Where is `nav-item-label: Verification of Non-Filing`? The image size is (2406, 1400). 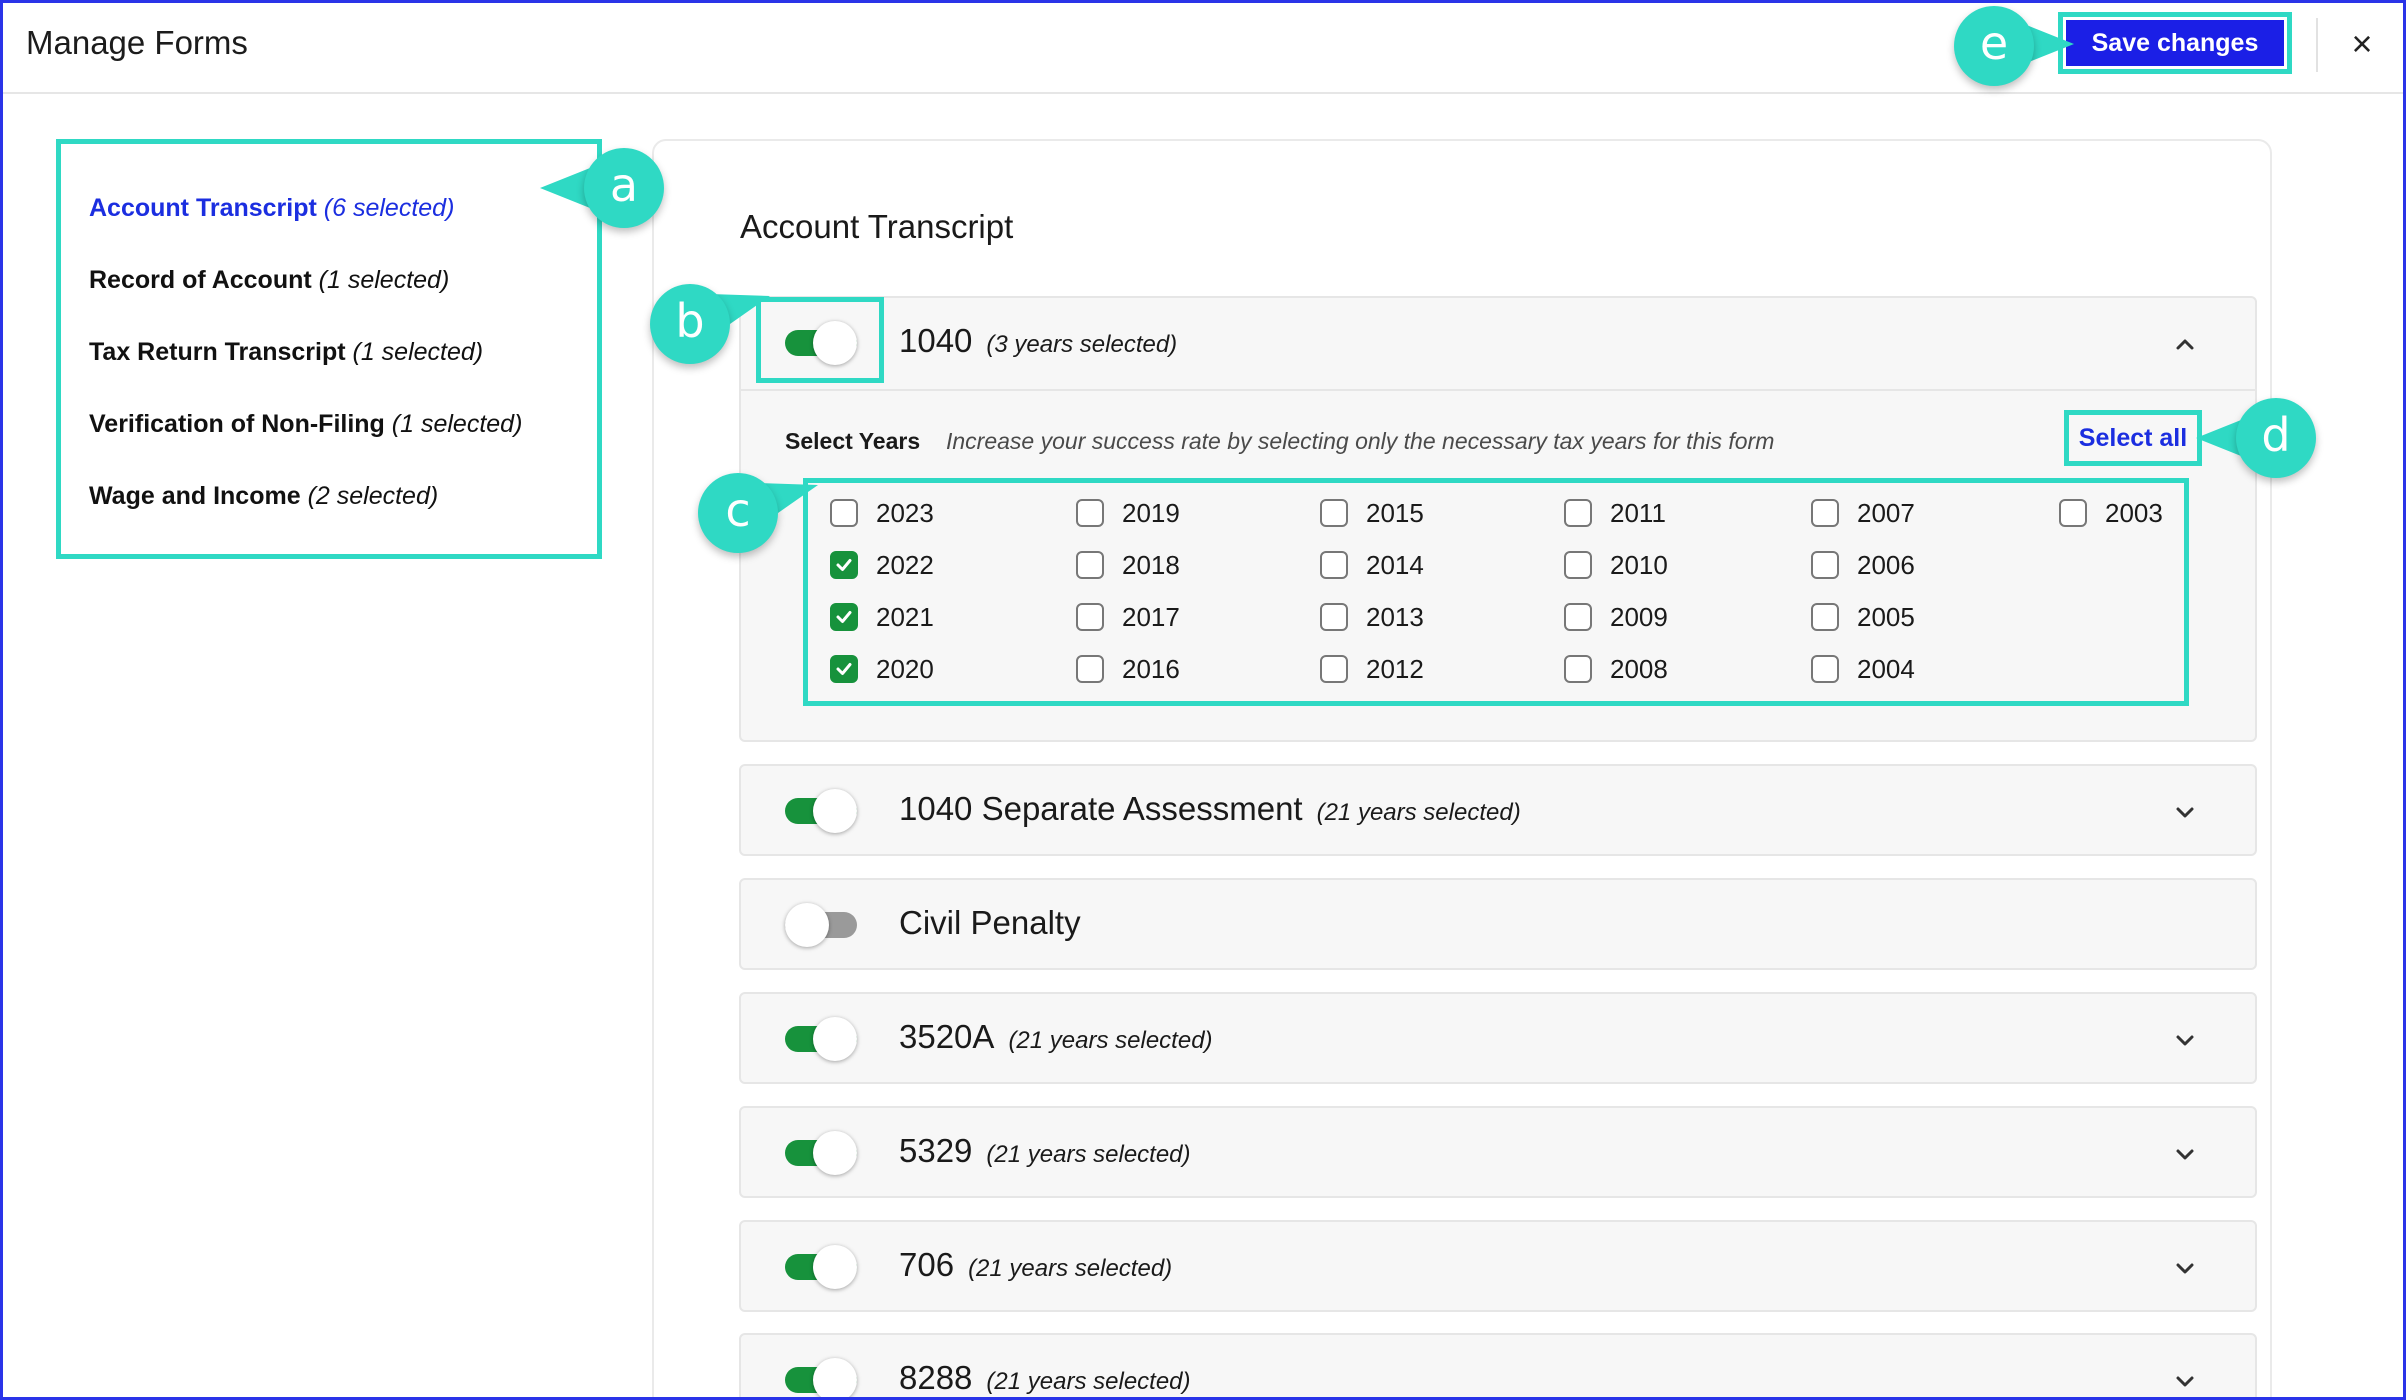 nav-item-label: Verification of Non-Filing is located at coordinates (237, 424).